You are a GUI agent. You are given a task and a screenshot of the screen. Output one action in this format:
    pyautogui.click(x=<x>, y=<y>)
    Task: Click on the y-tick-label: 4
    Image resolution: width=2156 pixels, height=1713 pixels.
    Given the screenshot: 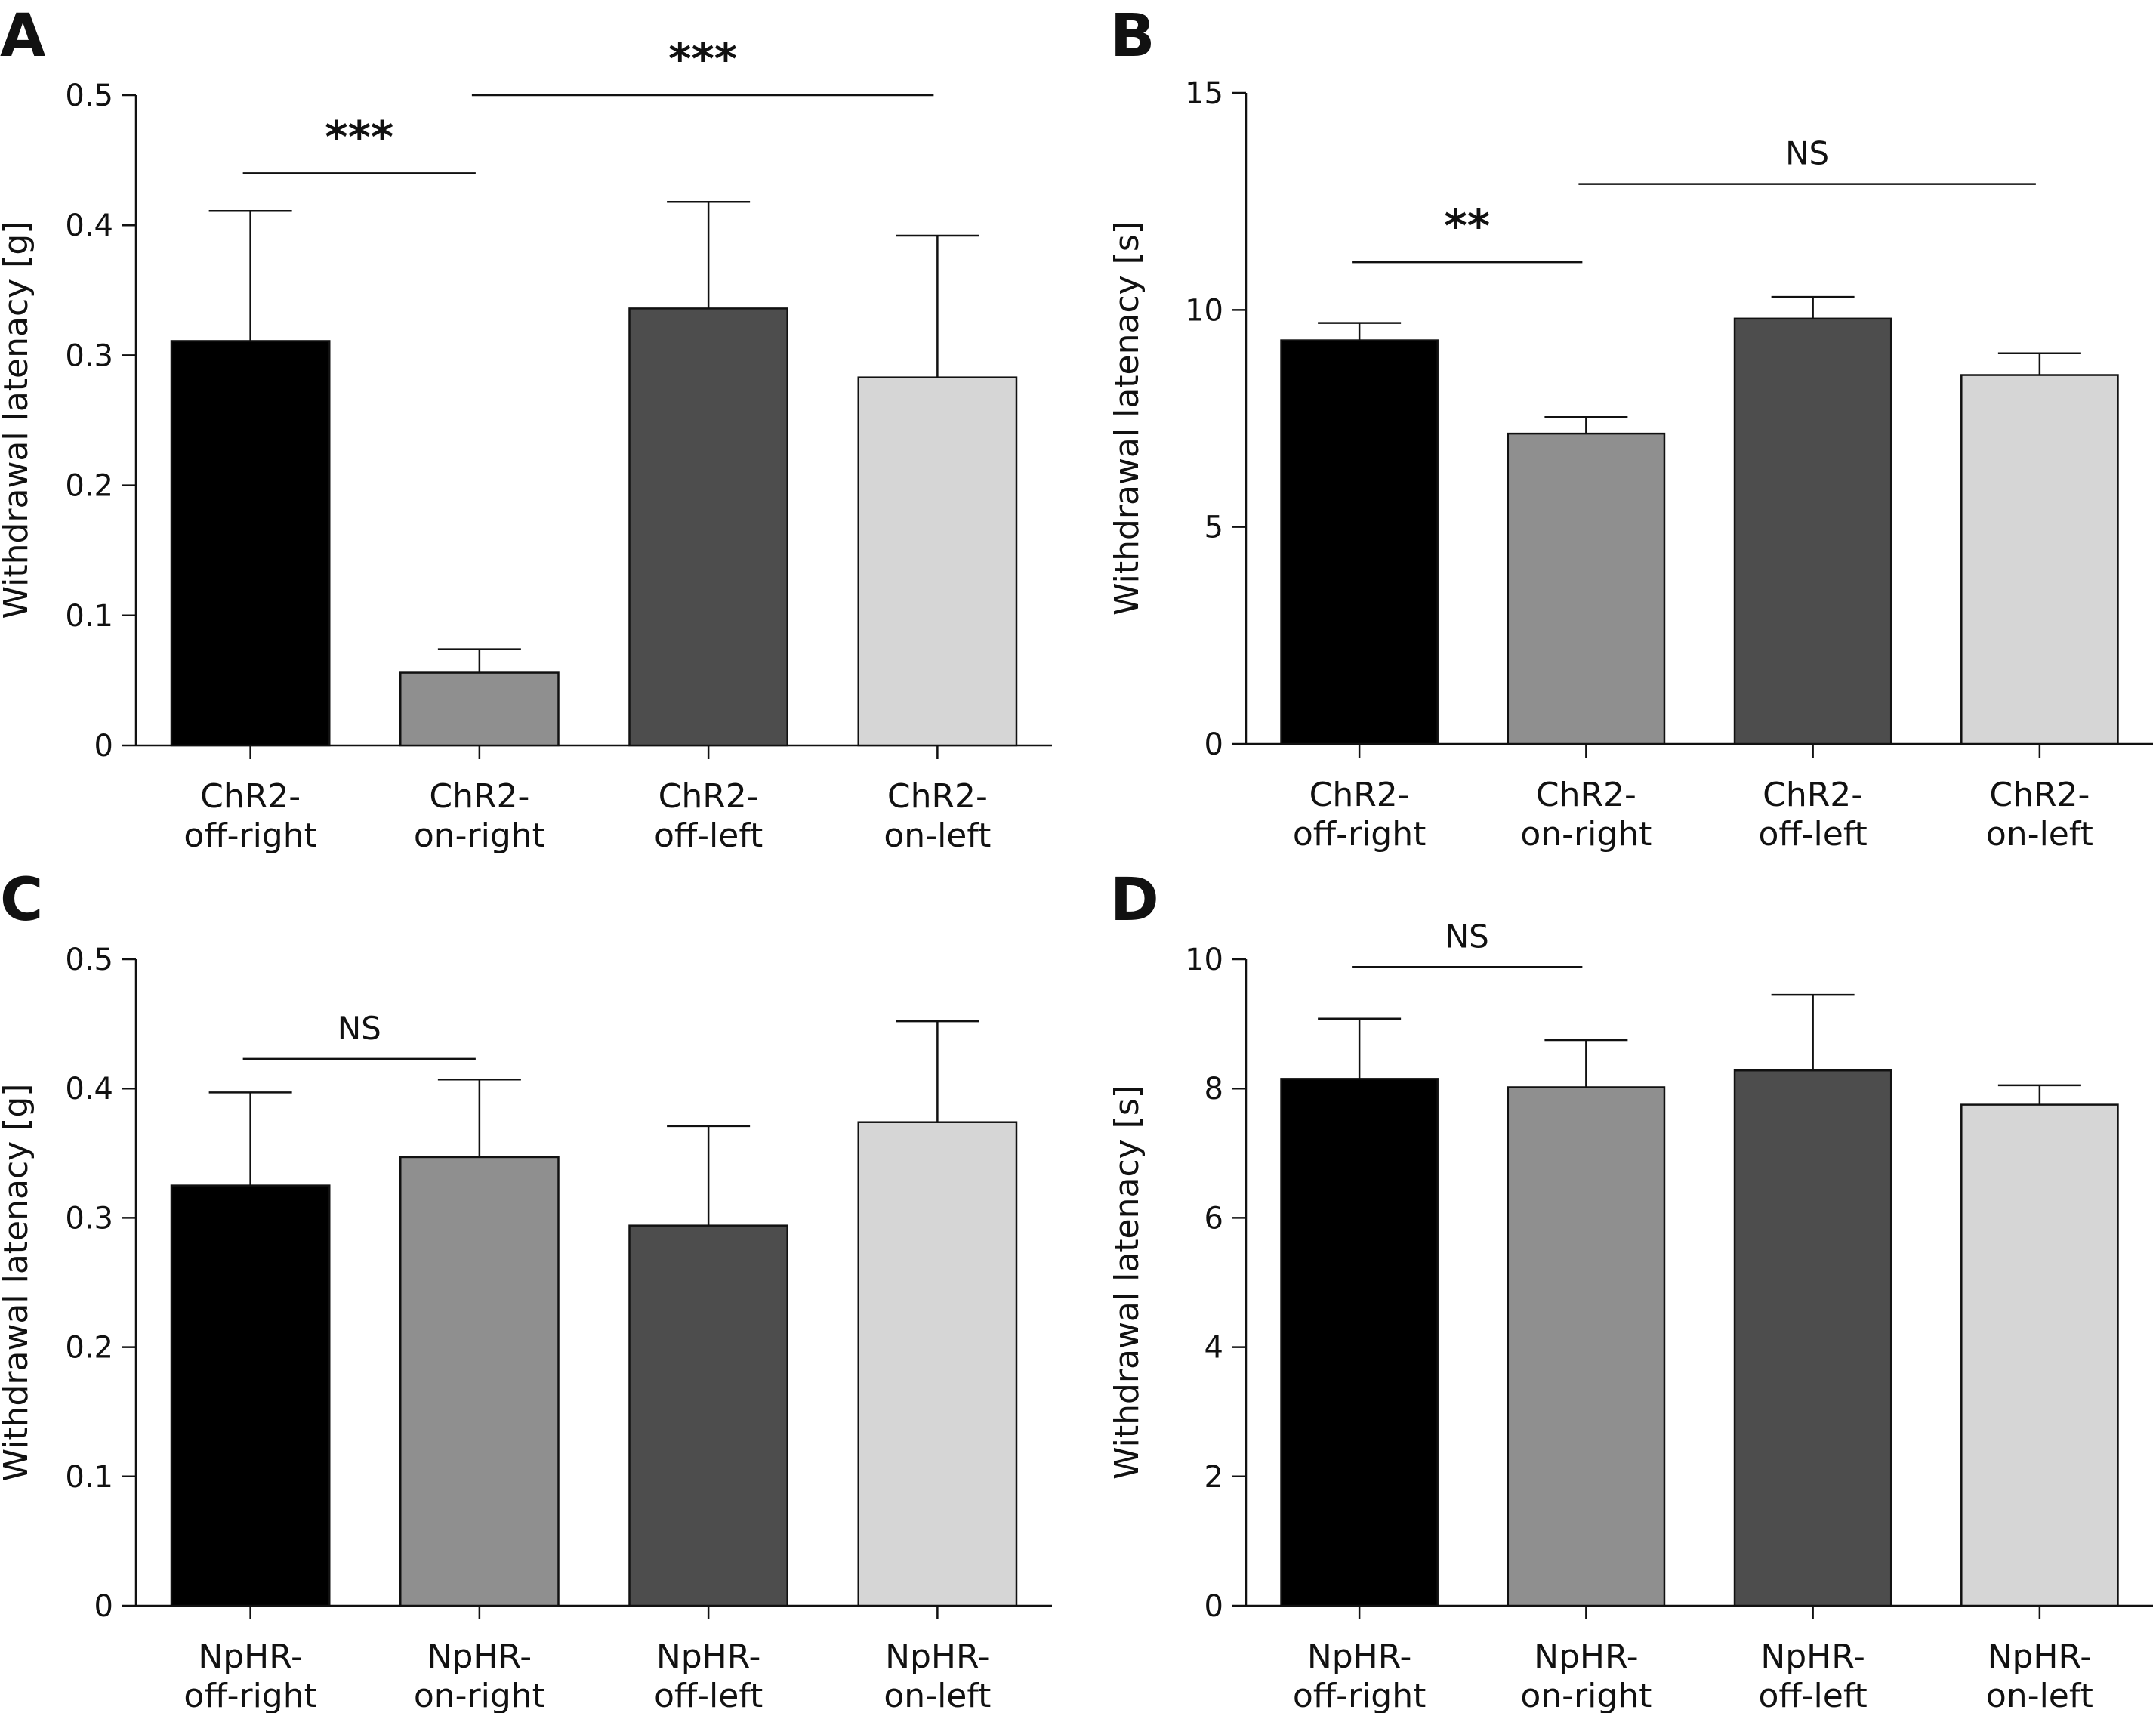 What is the action you would take?
    pyautogui.click(x=1213, y=1349)
    